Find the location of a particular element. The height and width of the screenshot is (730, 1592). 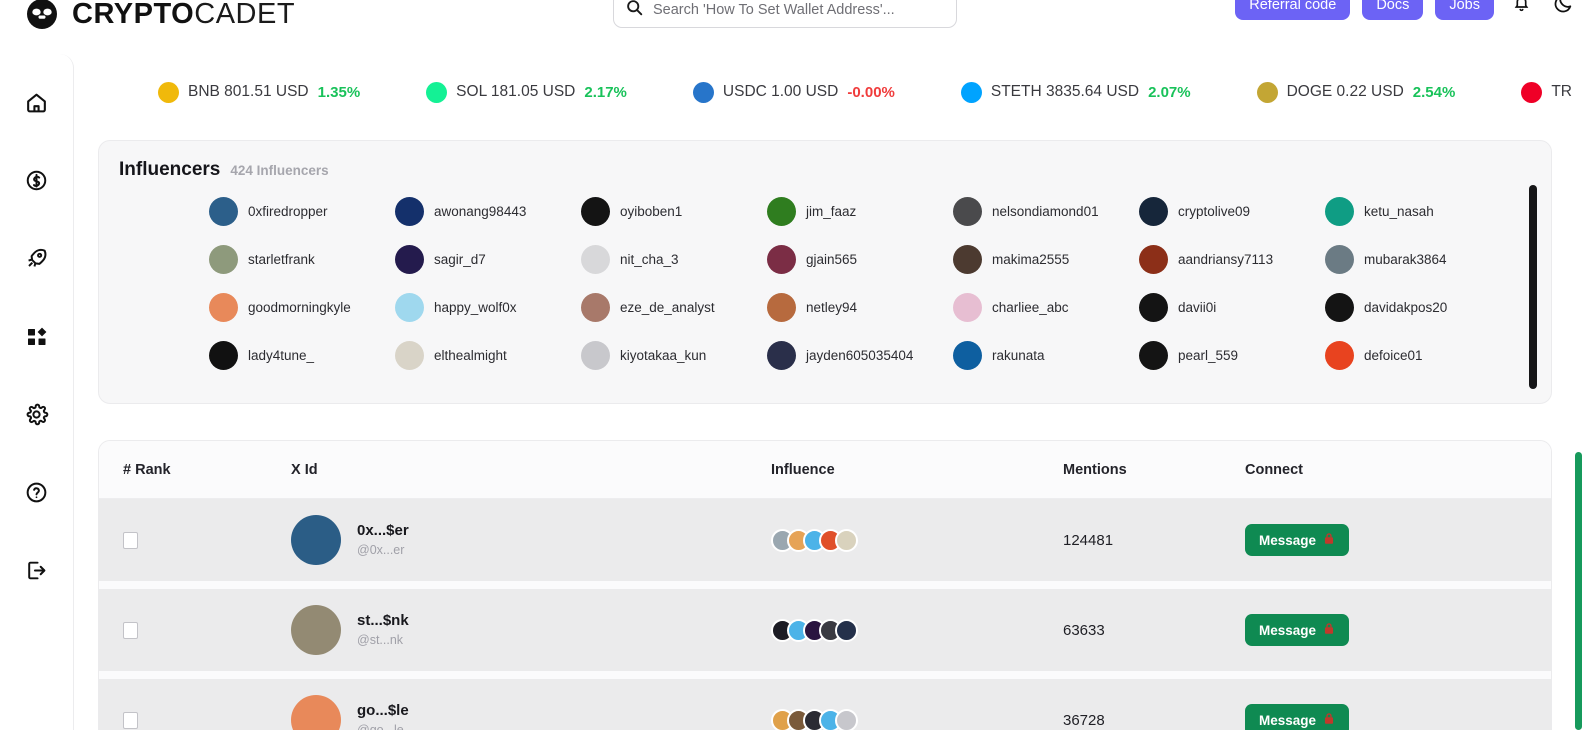

sidebar-item-settings is located at coordinates (37, 417).